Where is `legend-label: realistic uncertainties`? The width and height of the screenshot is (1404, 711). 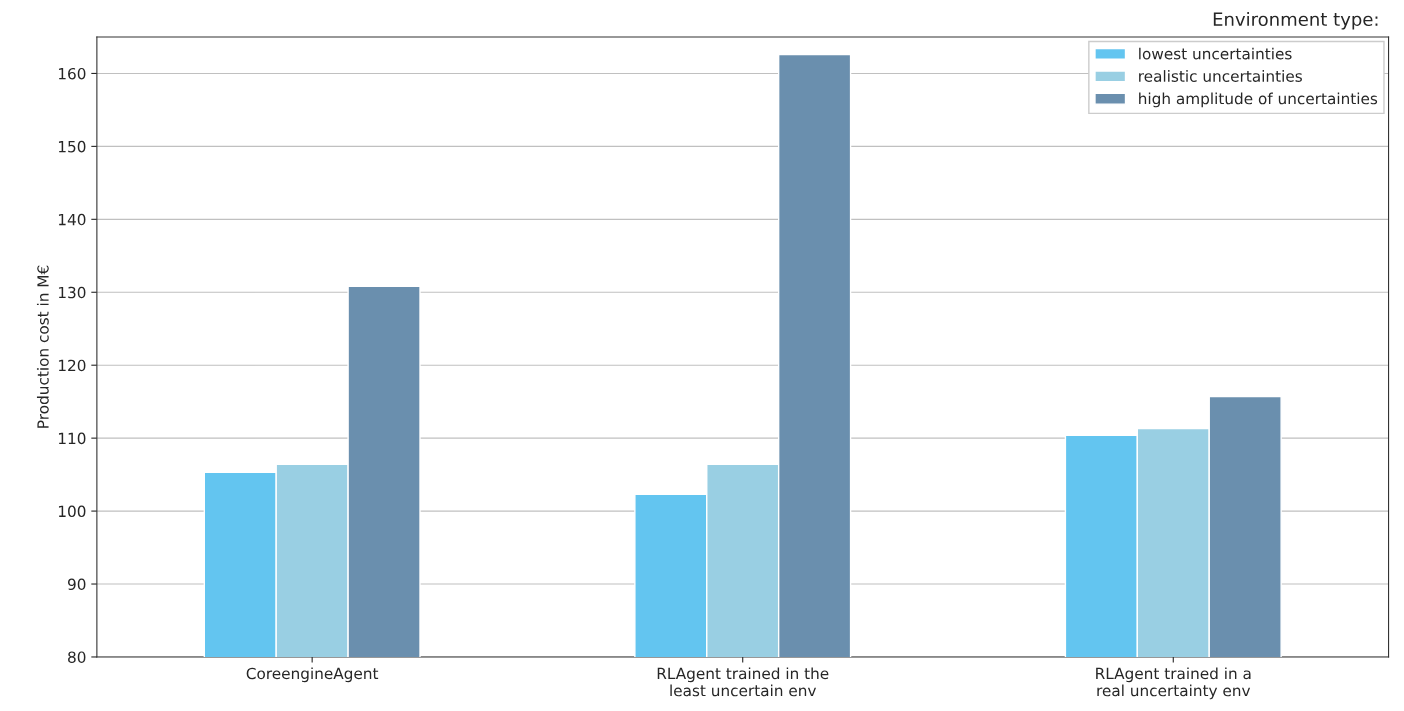 legend-label: realistic uncertainties is located at coordinates (1220, 76).